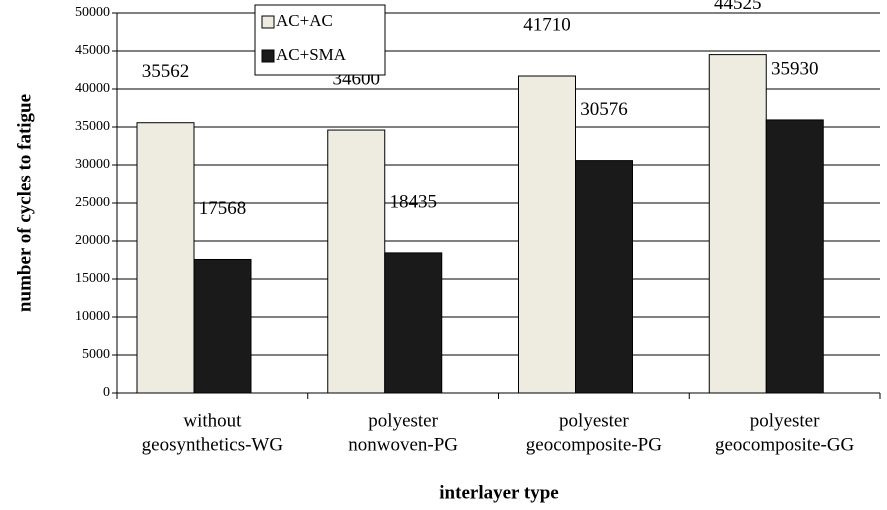 This screenshot has height=510, width=887. I want to click on y-tick-label: 50000, so click(92, 12).